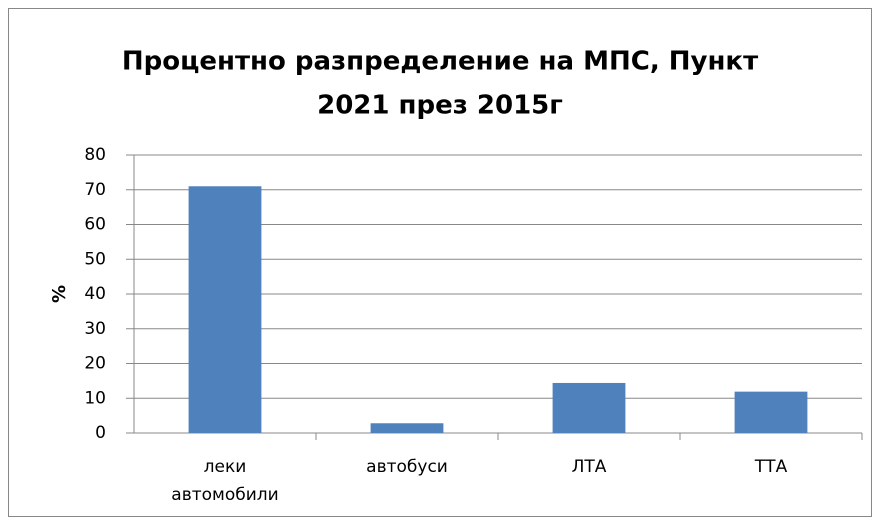 Image resolution: width=880 pixels, height=524 pixels. Describe the element at coordinates (95, 259) in the screenshot. I see `y-tick-label: 50` at that location.